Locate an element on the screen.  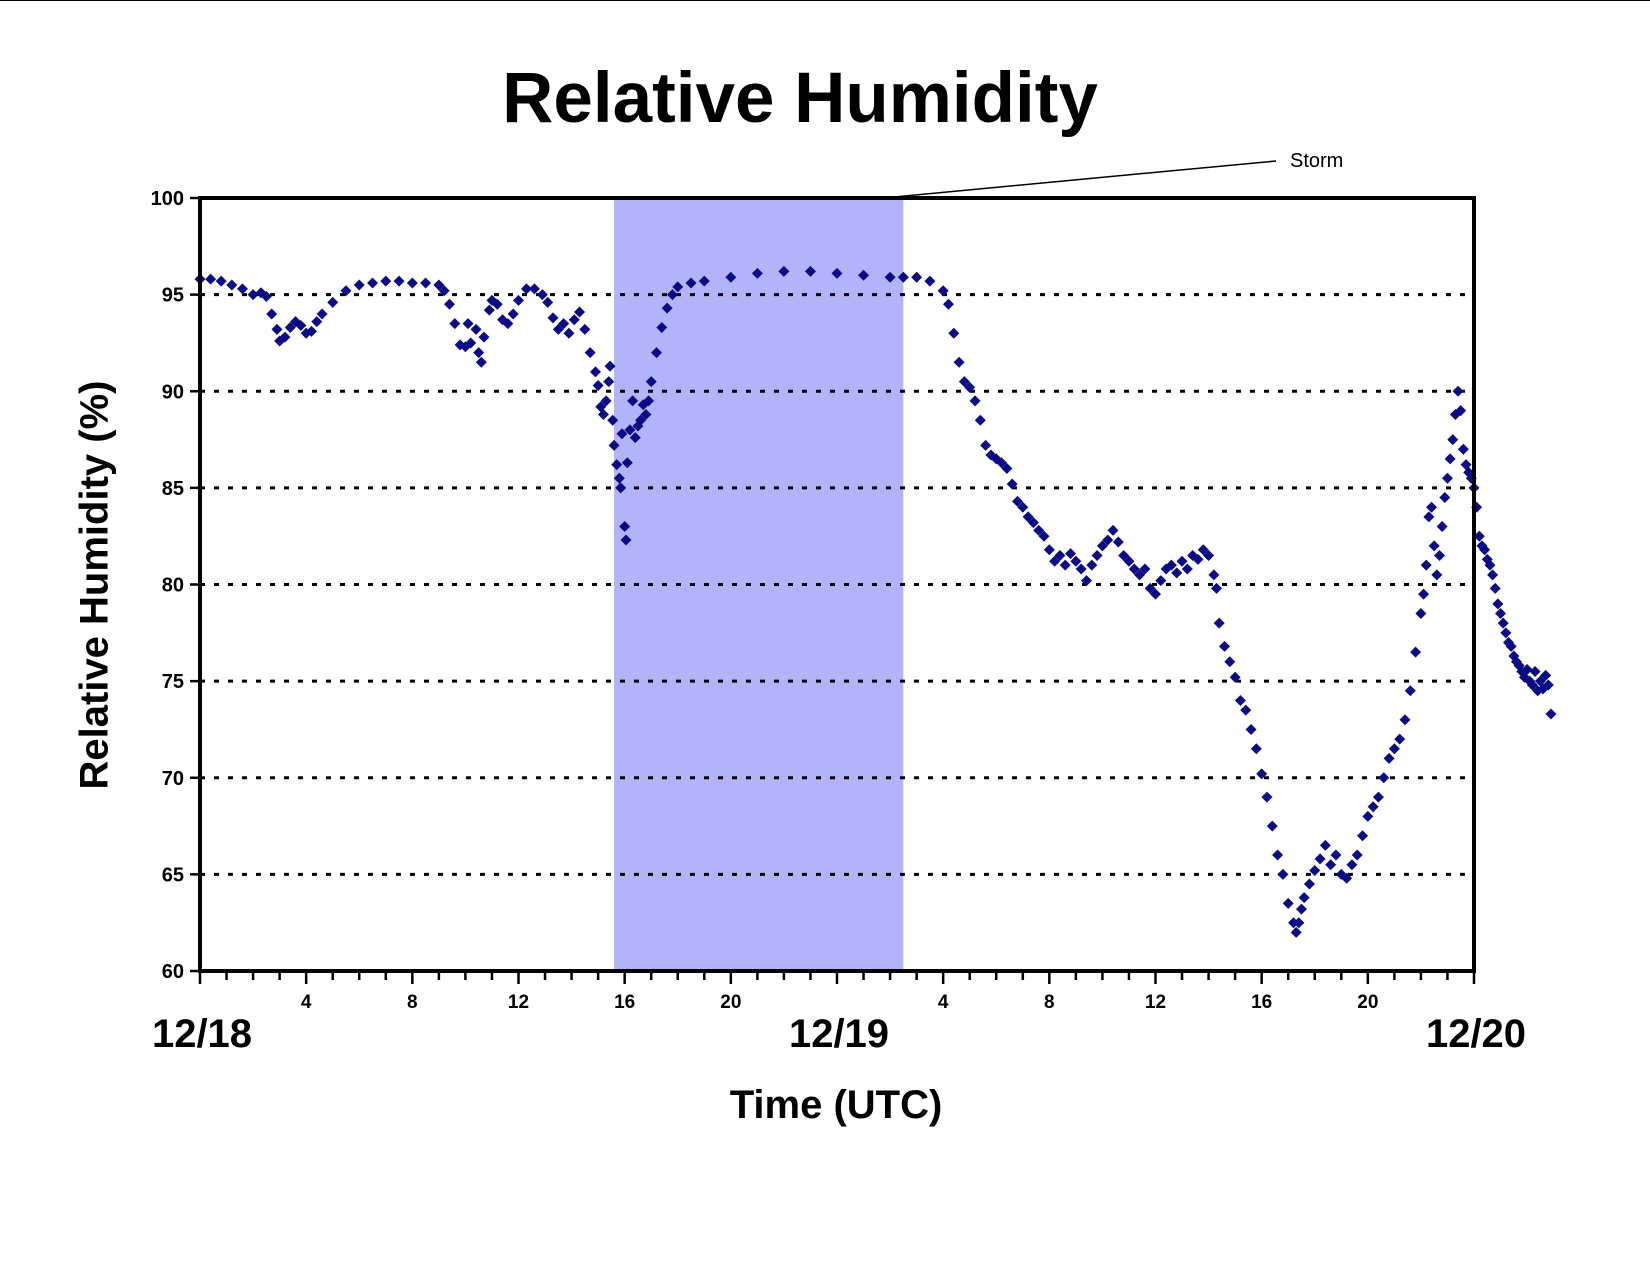
x-tick-label: 16 is located at coordinates (624, 1002).